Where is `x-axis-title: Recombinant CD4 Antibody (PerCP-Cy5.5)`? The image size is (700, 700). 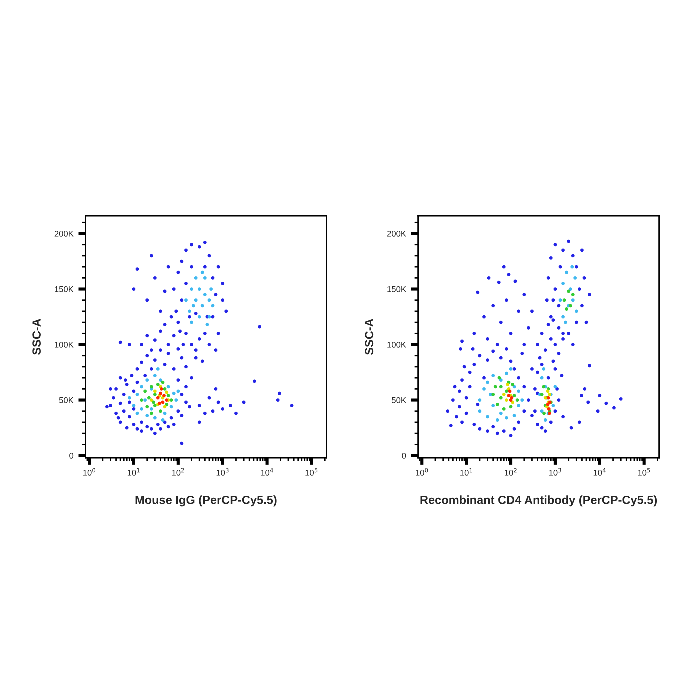
x-axis-title: Recombinant CD4 Antibody (PerCP-Cy5.5) is located at coordinates (539, 501).